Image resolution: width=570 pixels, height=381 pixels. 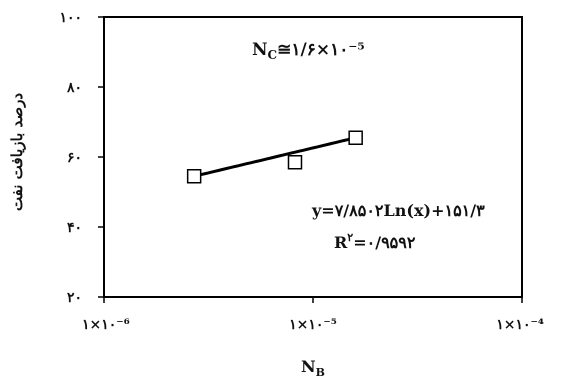 What do you see at coordinates (17, 152) in the screenshot?
I see `y-axis-title: درصد بازیافت نفت` at bounding box center [17, 152].